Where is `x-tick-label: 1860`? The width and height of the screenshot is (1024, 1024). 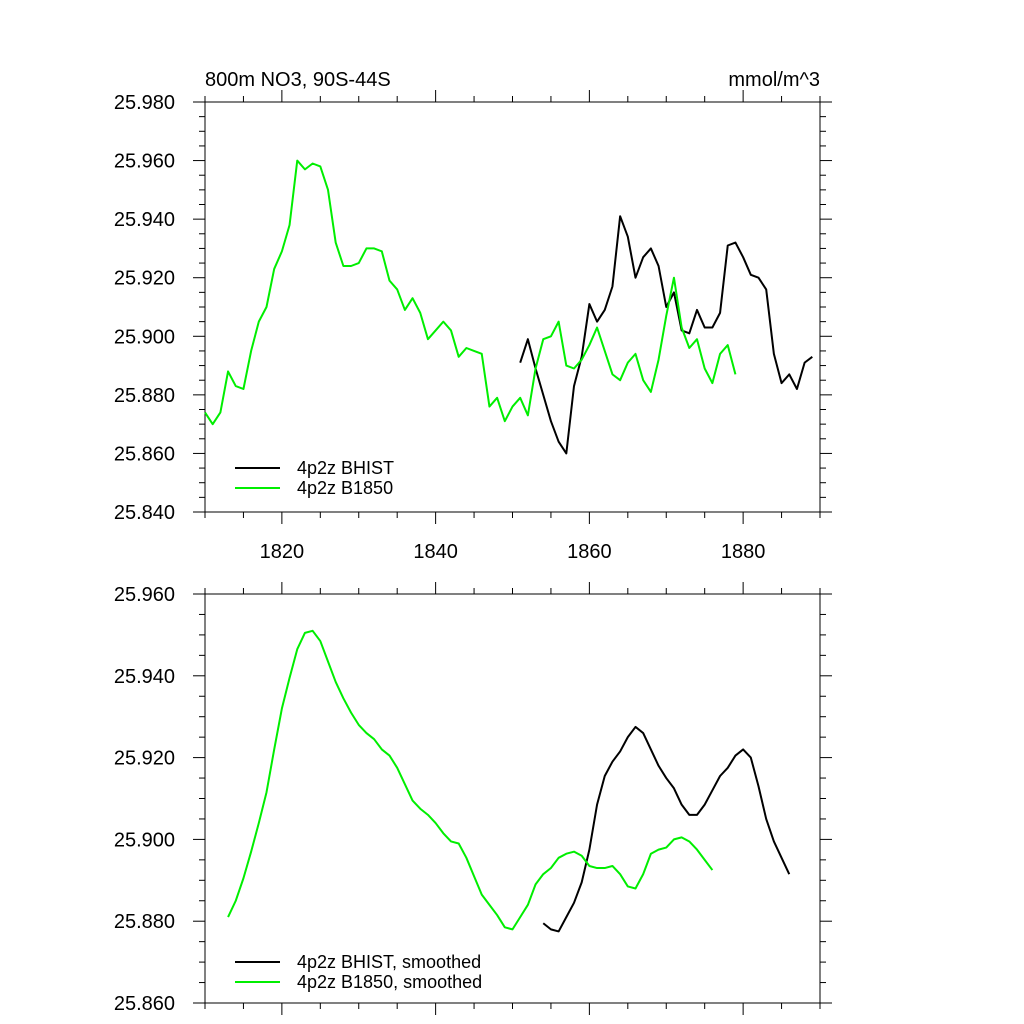
x-tick-label: 1860 is located at coordinates (589, 552).